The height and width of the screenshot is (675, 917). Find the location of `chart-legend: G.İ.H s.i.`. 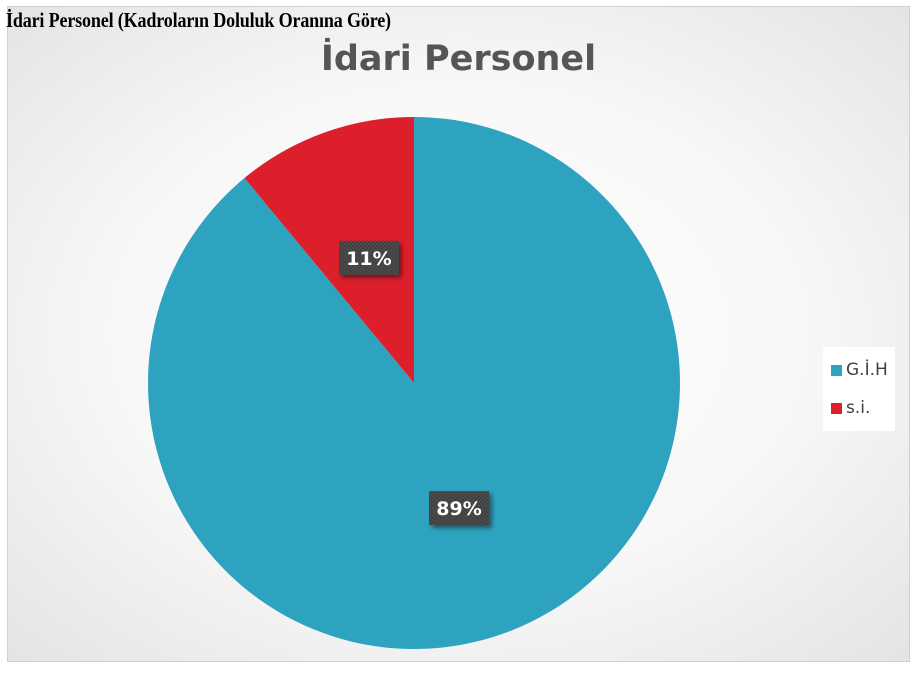

chart-legend: G.İ.H s.i. is located at coordinates (859, 389).